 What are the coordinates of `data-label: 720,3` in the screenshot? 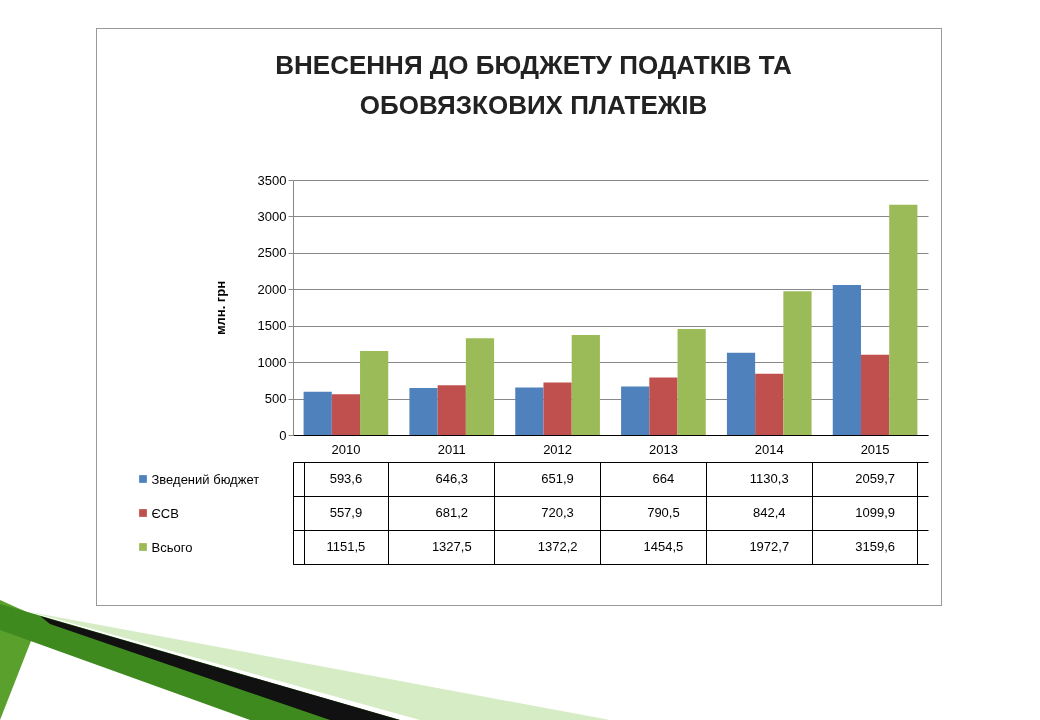 It's located at (557, 512).